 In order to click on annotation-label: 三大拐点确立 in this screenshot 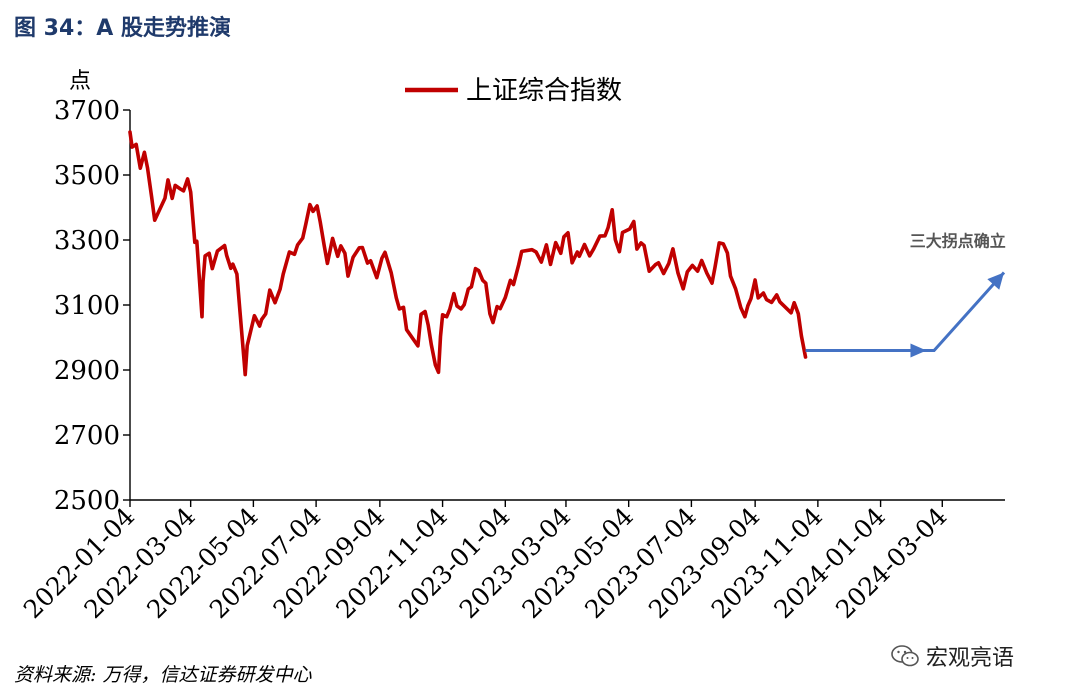, I will do `click(958, 241)`.